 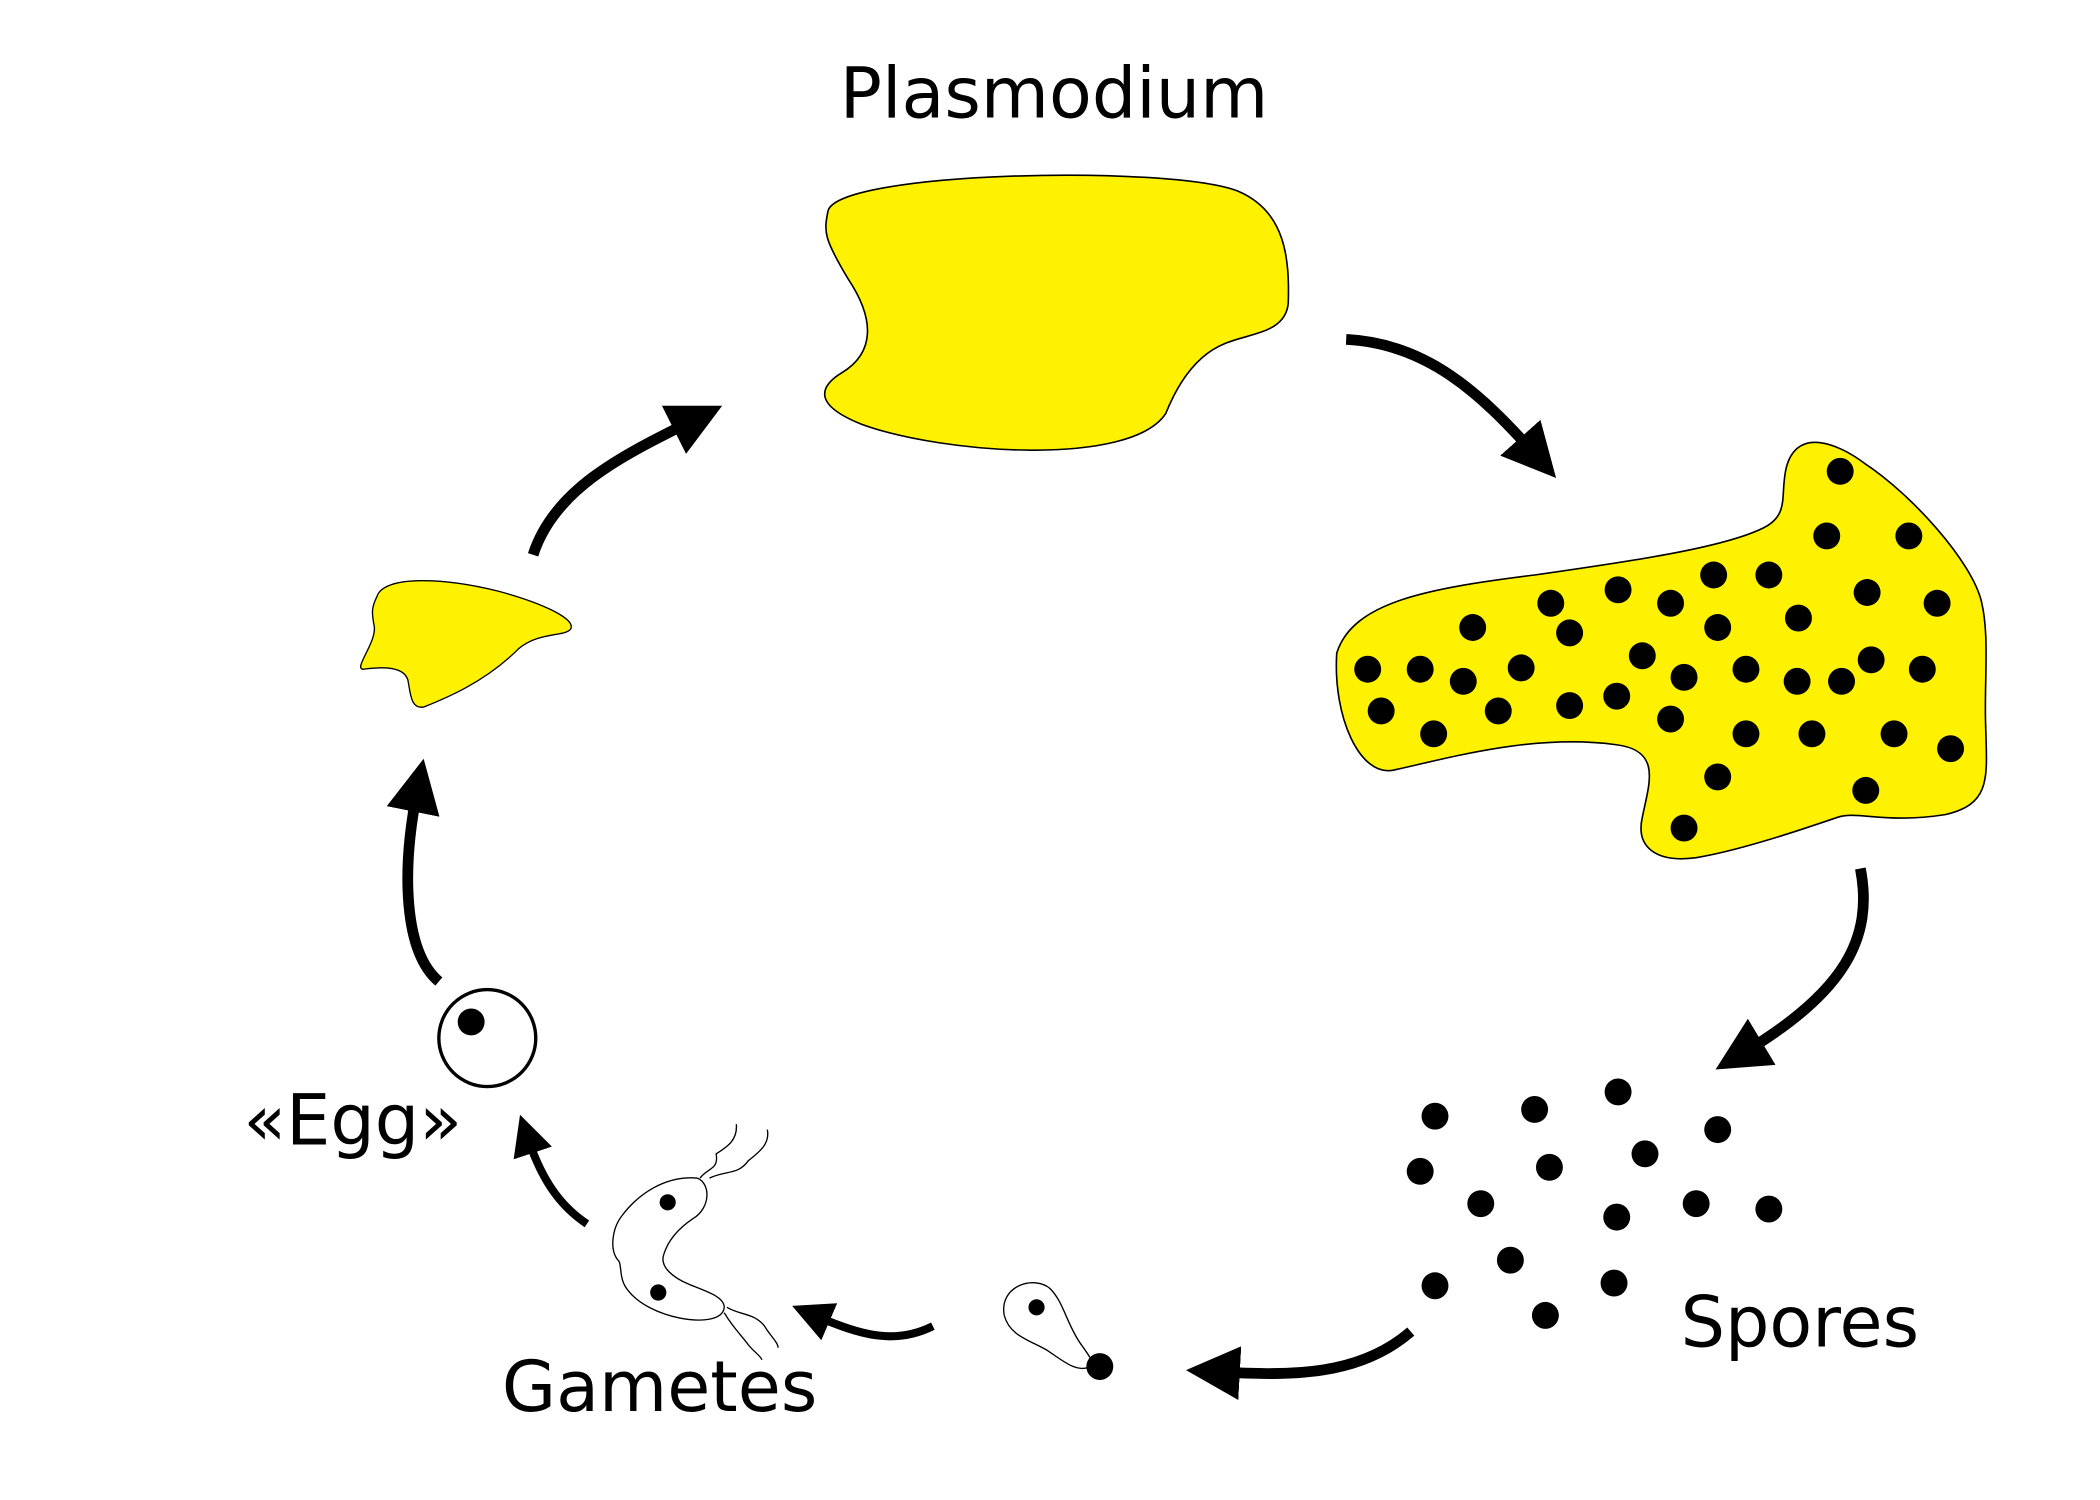 What do you see at coordinates (551, 1171) in the screenshot?
I see `arrow-gametes-to-egg` at bounding box center [551, 1171].